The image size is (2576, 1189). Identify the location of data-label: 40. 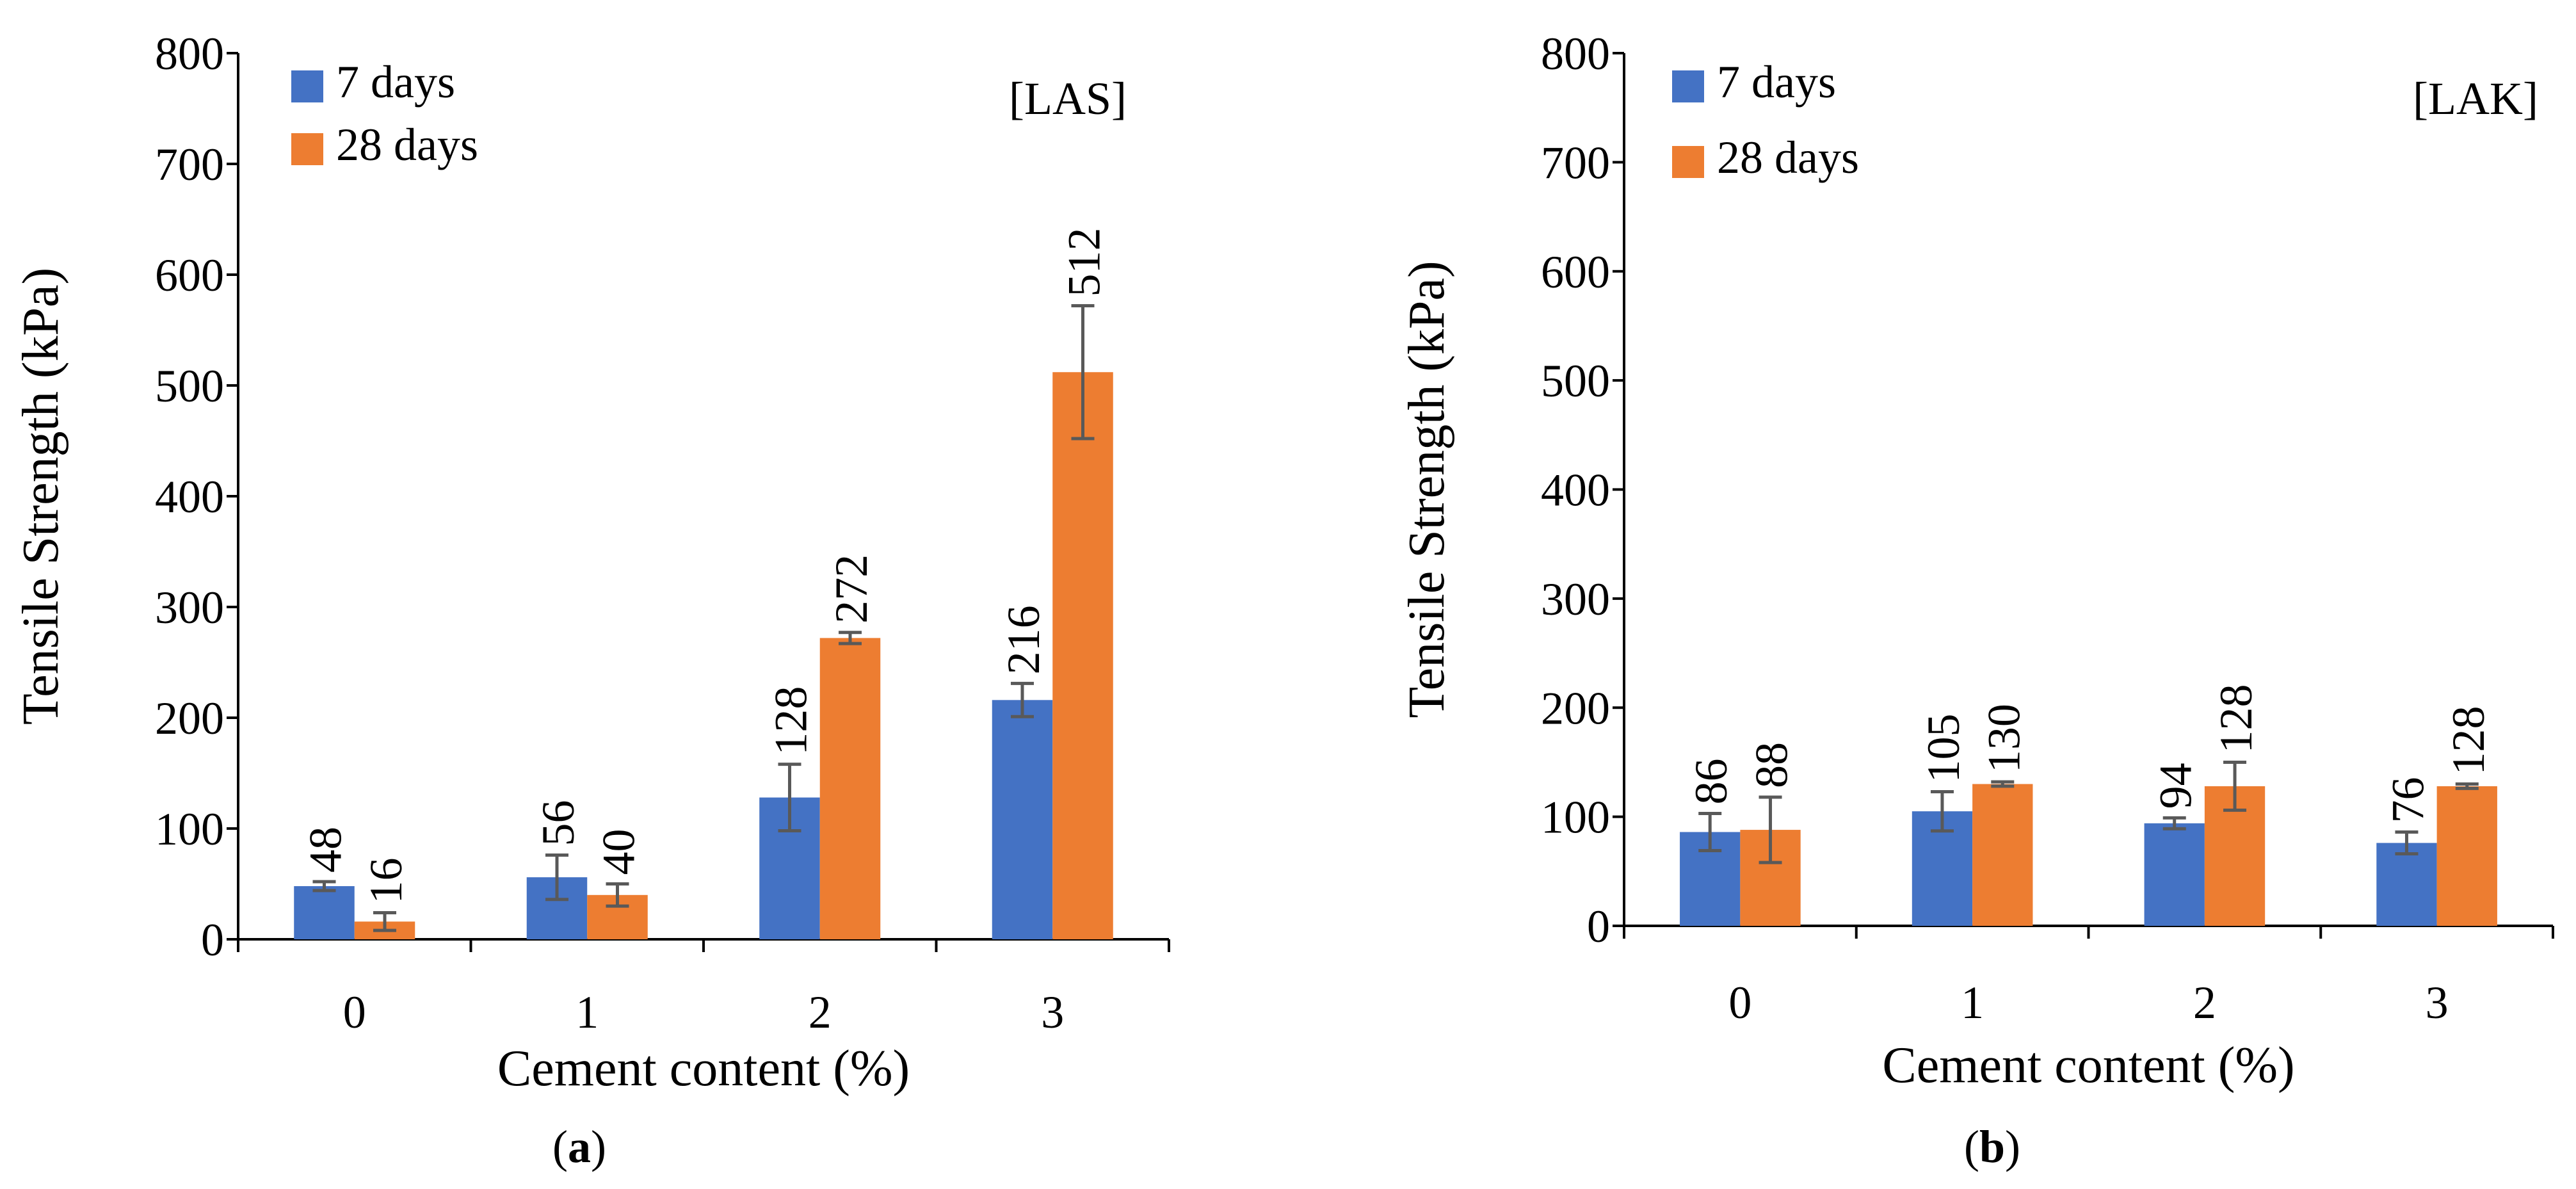
(619, 852).